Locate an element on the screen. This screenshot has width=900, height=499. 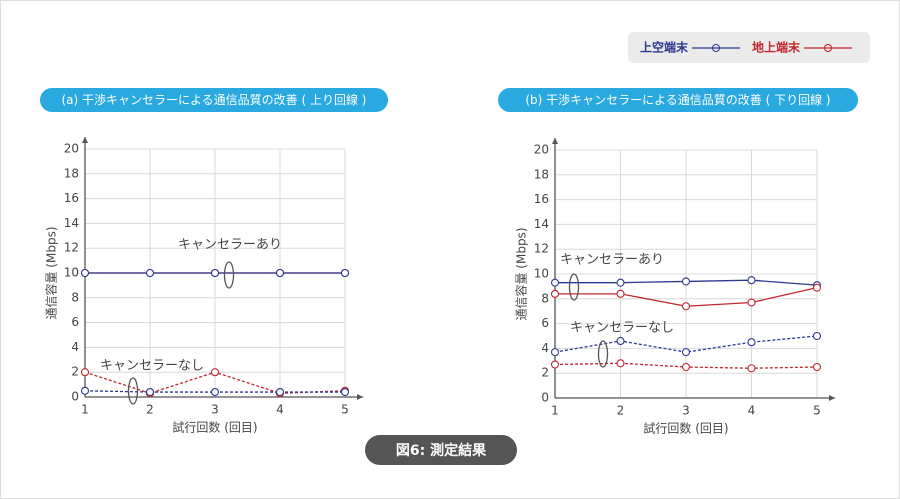
chart-title: (b) 干渉キャンセラーによる通信品質の改善 ( 下り回線 ) is located at coordinates (677, 99).